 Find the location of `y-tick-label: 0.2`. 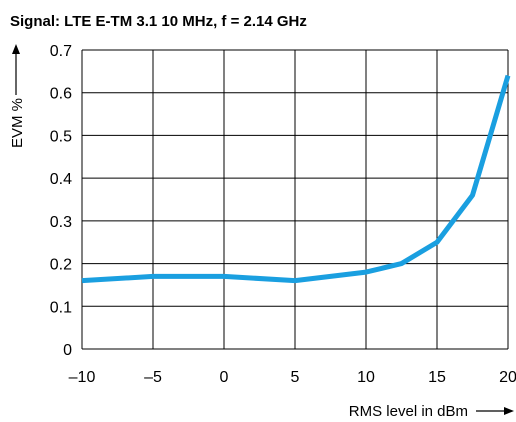

y-tick-label: 0.2 is located at coordinates (61, 265).